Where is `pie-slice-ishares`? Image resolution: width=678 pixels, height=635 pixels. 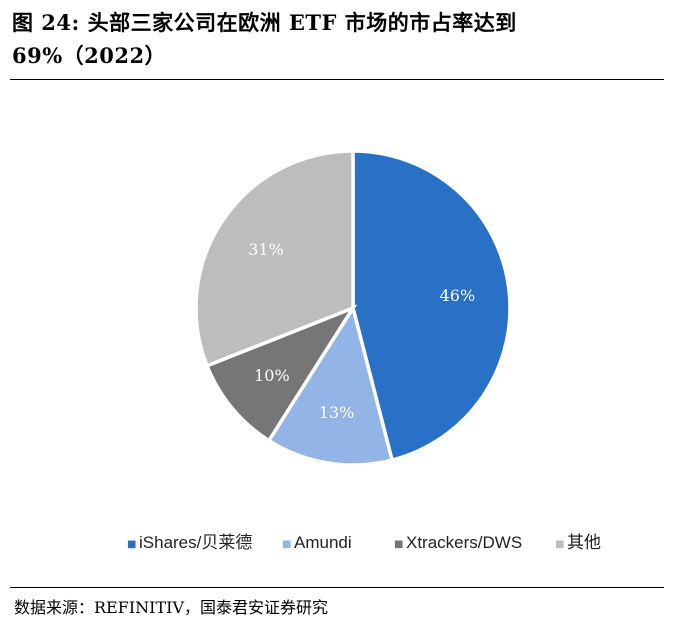 pie-slice-ishares is located at coordinates (431, 306).